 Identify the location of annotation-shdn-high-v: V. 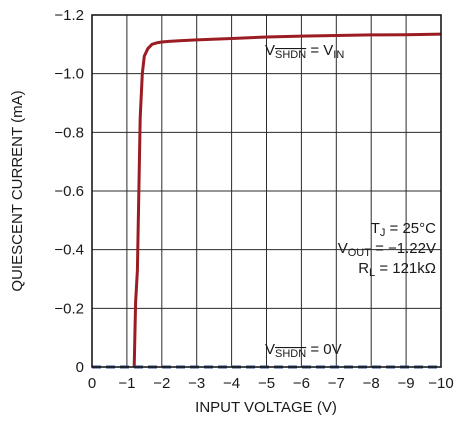
(270, 50).